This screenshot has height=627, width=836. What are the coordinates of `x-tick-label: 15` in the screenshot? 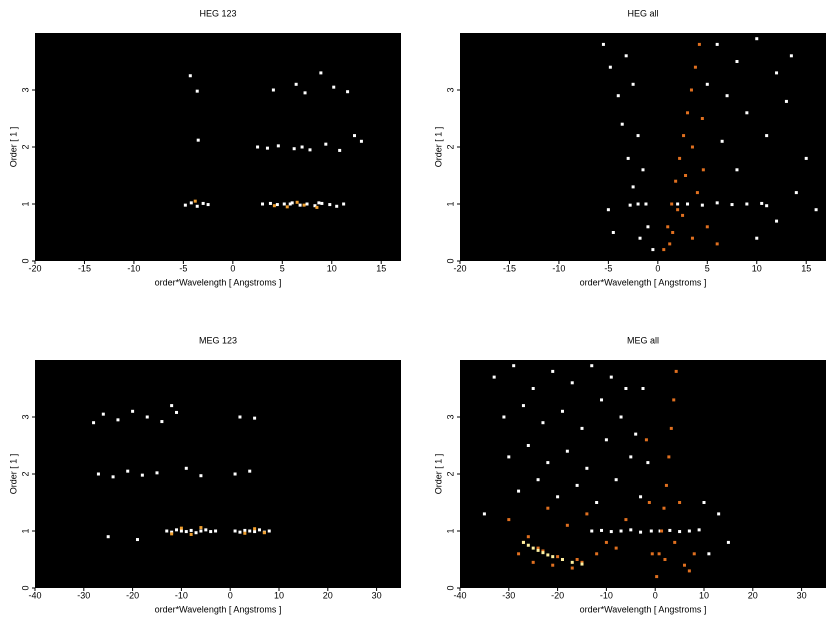 It's located at (806, 268).